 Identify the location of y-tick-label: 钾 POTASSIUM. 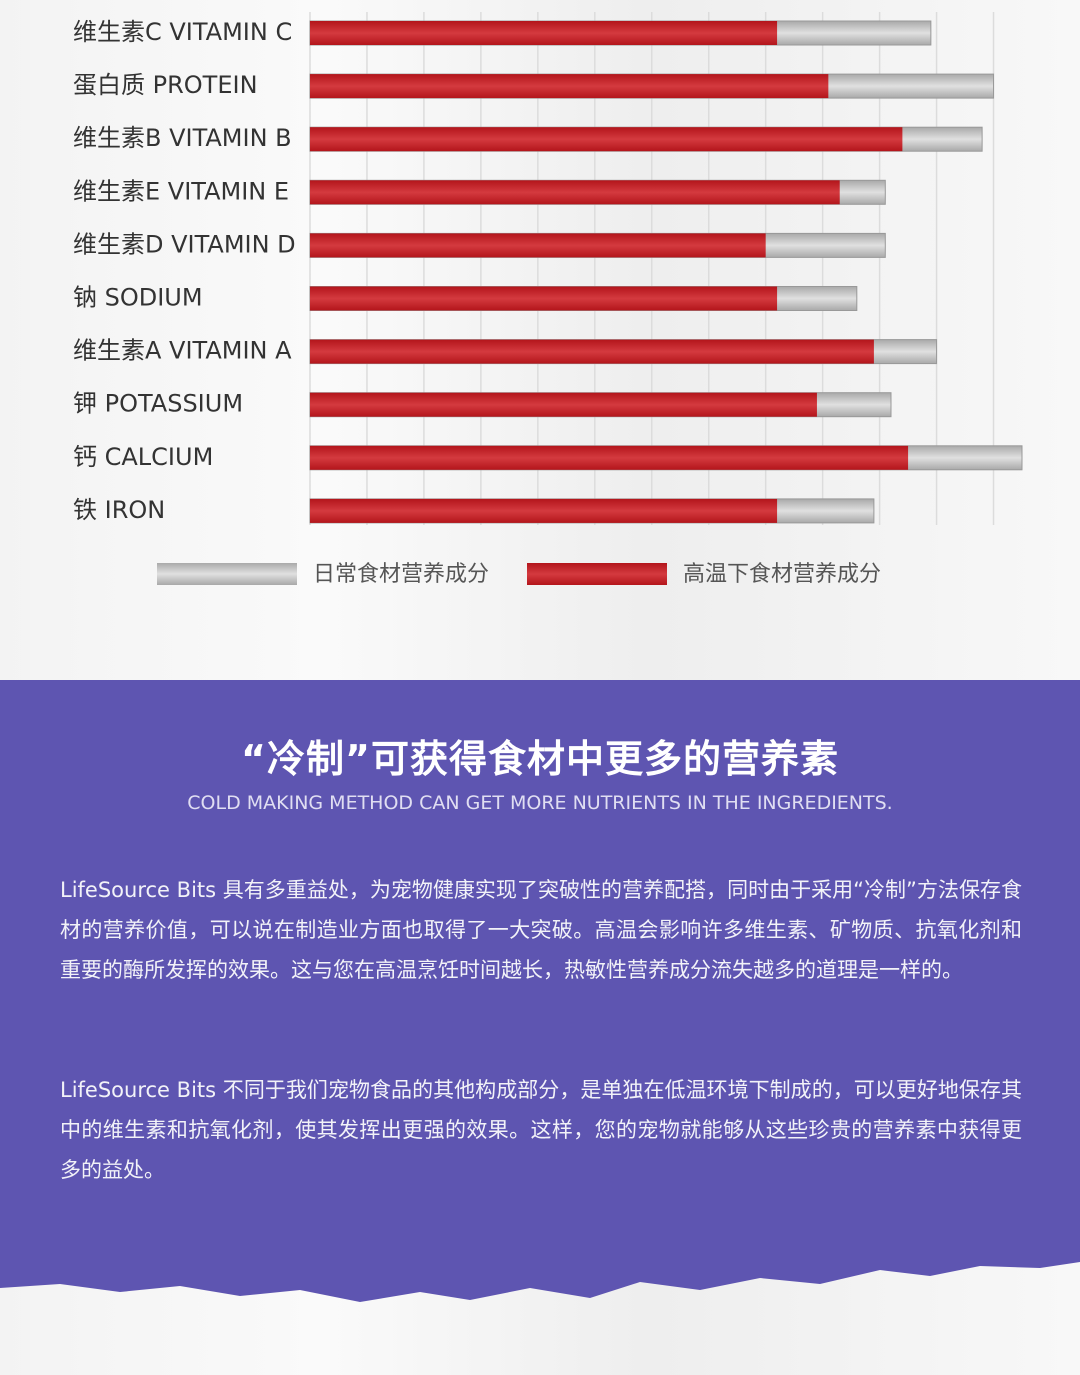
(158, 404).